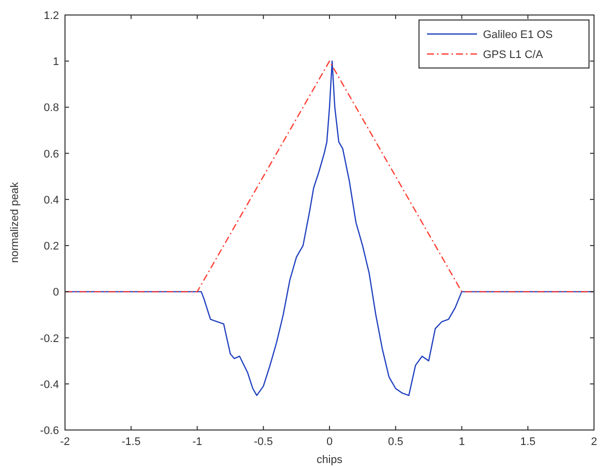 This screenshot has height=467, width=607. What do you see at coordinates (51, 154) in the screenshot?
I see `y-tick-label: 0.6` at bounding box center [51, 154].